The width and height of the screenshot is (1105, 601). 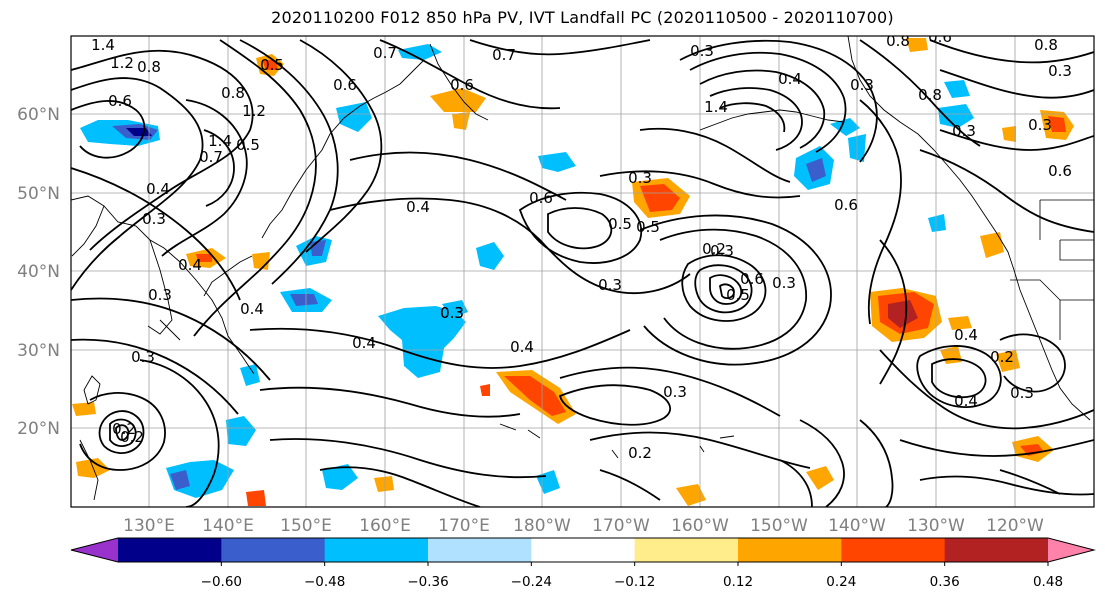 What do you see at coordinates (149, 526) in the screenshot?
I see `longitude-label: 130°E` at bounding box center [149, 526].